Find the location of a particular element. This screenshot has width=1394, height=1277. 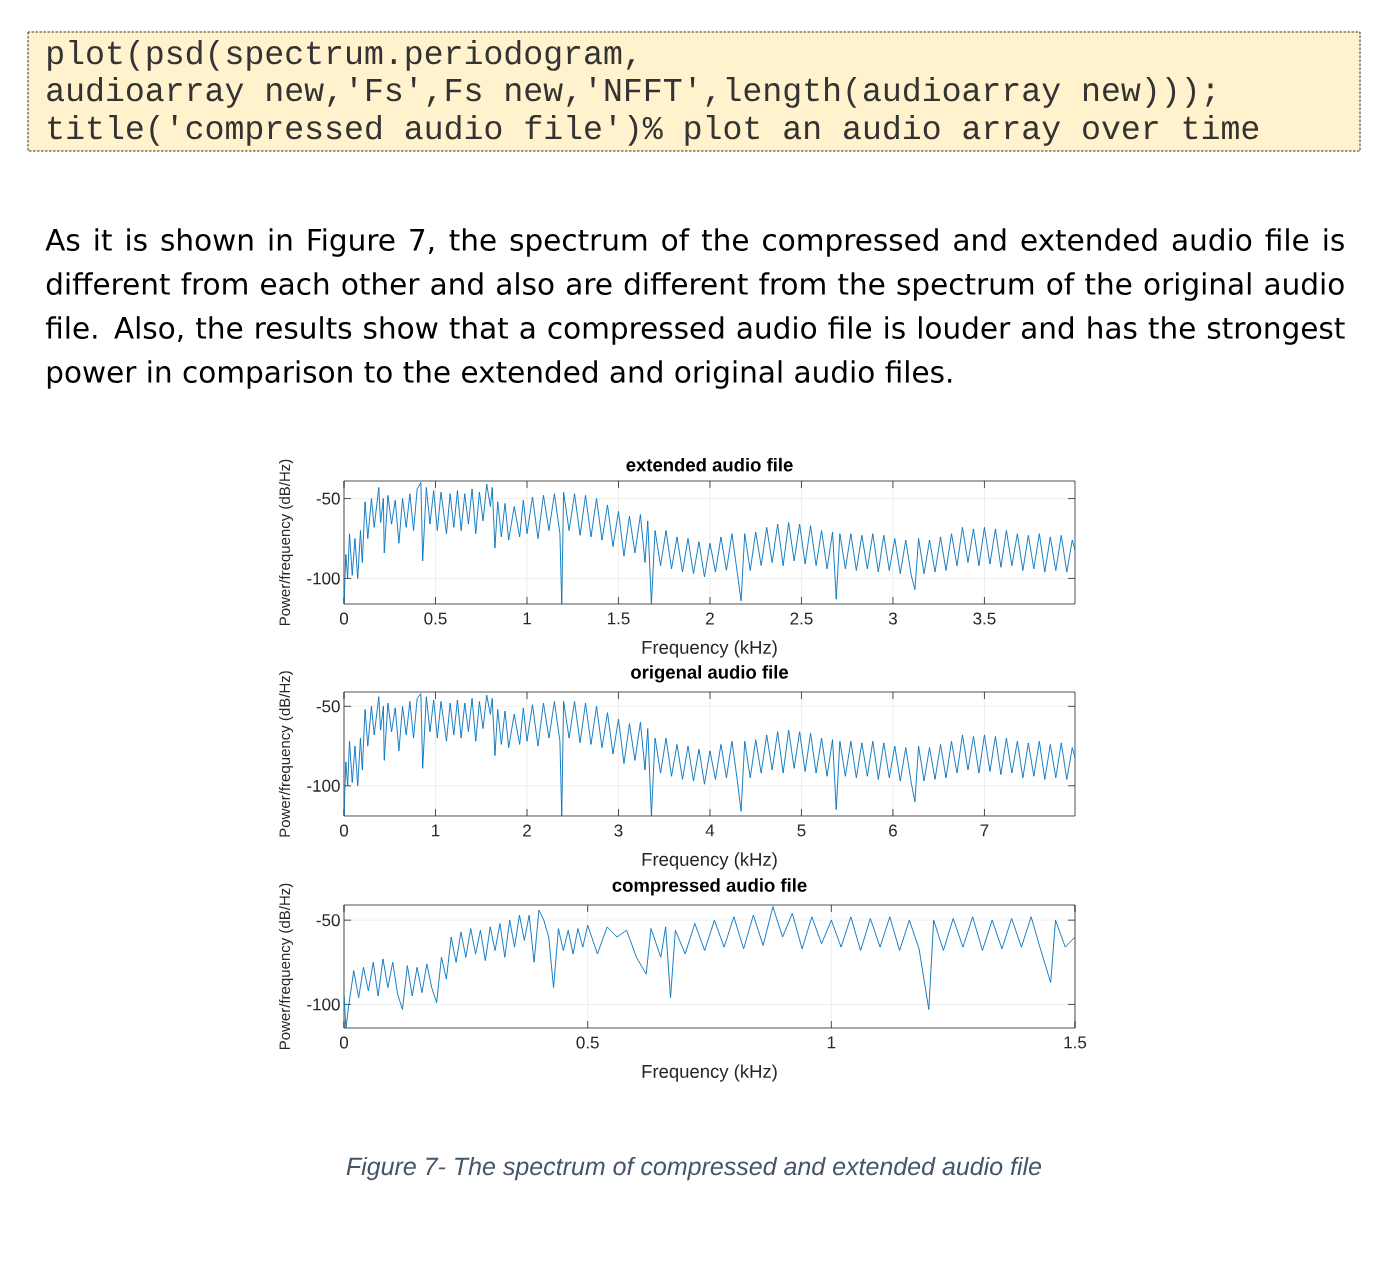

text: title('compressed audio file')% plot an audio array over time is located at coordinates (653, 130).